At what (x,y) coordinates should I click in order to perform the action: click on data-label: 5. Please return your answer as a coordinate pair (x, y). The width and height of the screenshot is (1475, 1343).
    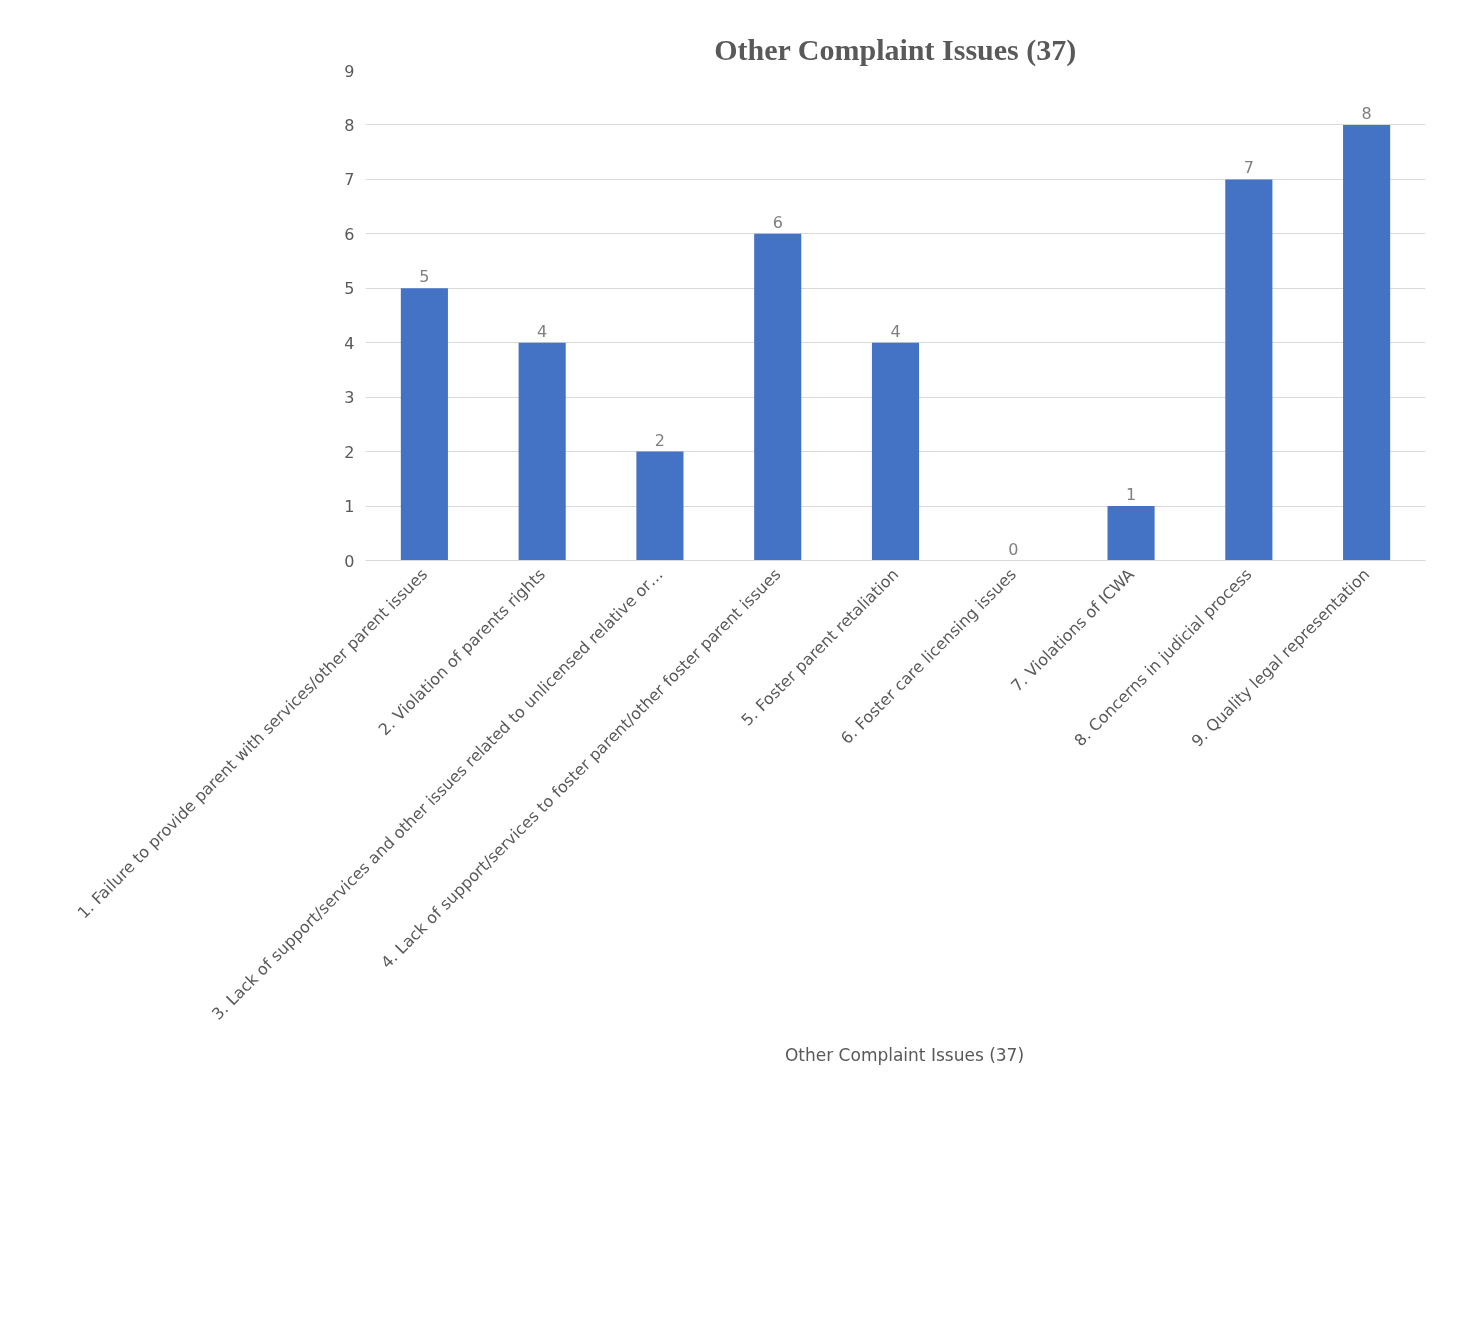
    Looking at the image, I should click on (424, 277).